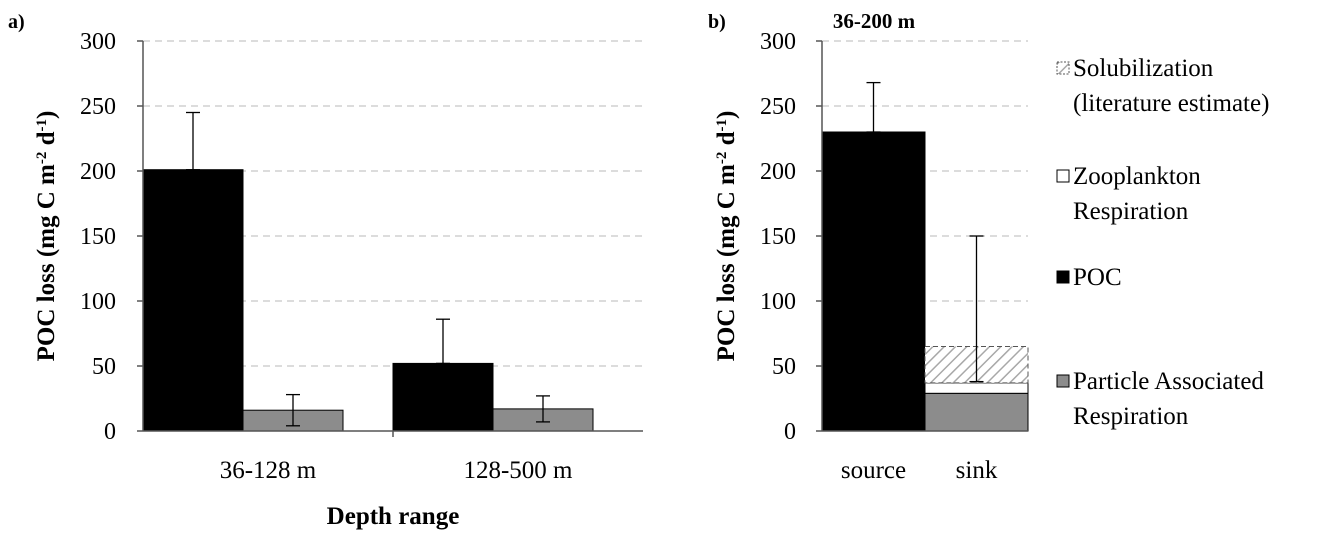 This screenshot has width=1327, height=540. I want to click on b-y-tick-label: 0, so click(790, 432).